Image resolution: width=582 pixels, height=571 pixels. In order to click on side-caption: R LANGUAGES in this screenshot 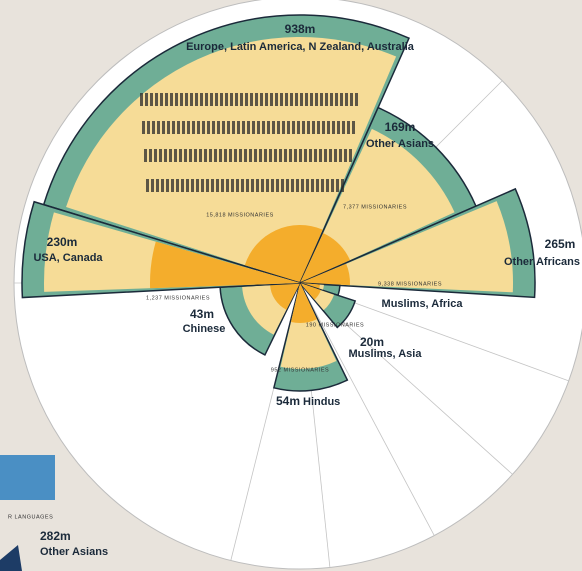, I will do `click(30, 517)`.